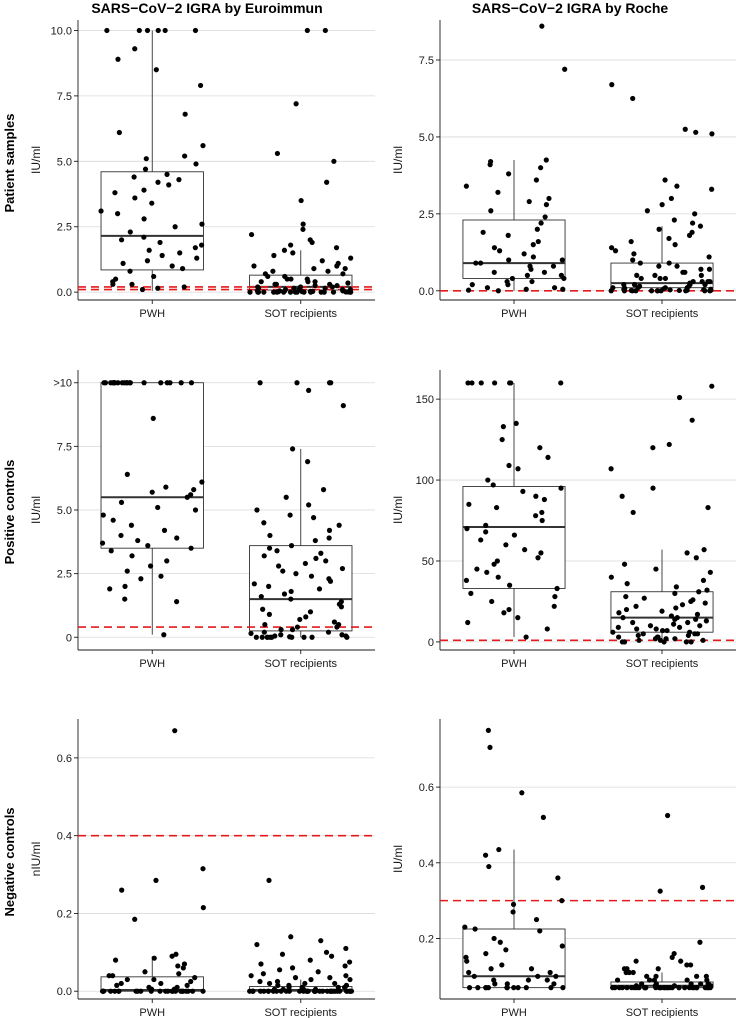 The height and width of the screenshot is (1018, 736). Describe the element at coordinates (425, 481) in the screenshot. I see `y-tick-label: 100` at that location.